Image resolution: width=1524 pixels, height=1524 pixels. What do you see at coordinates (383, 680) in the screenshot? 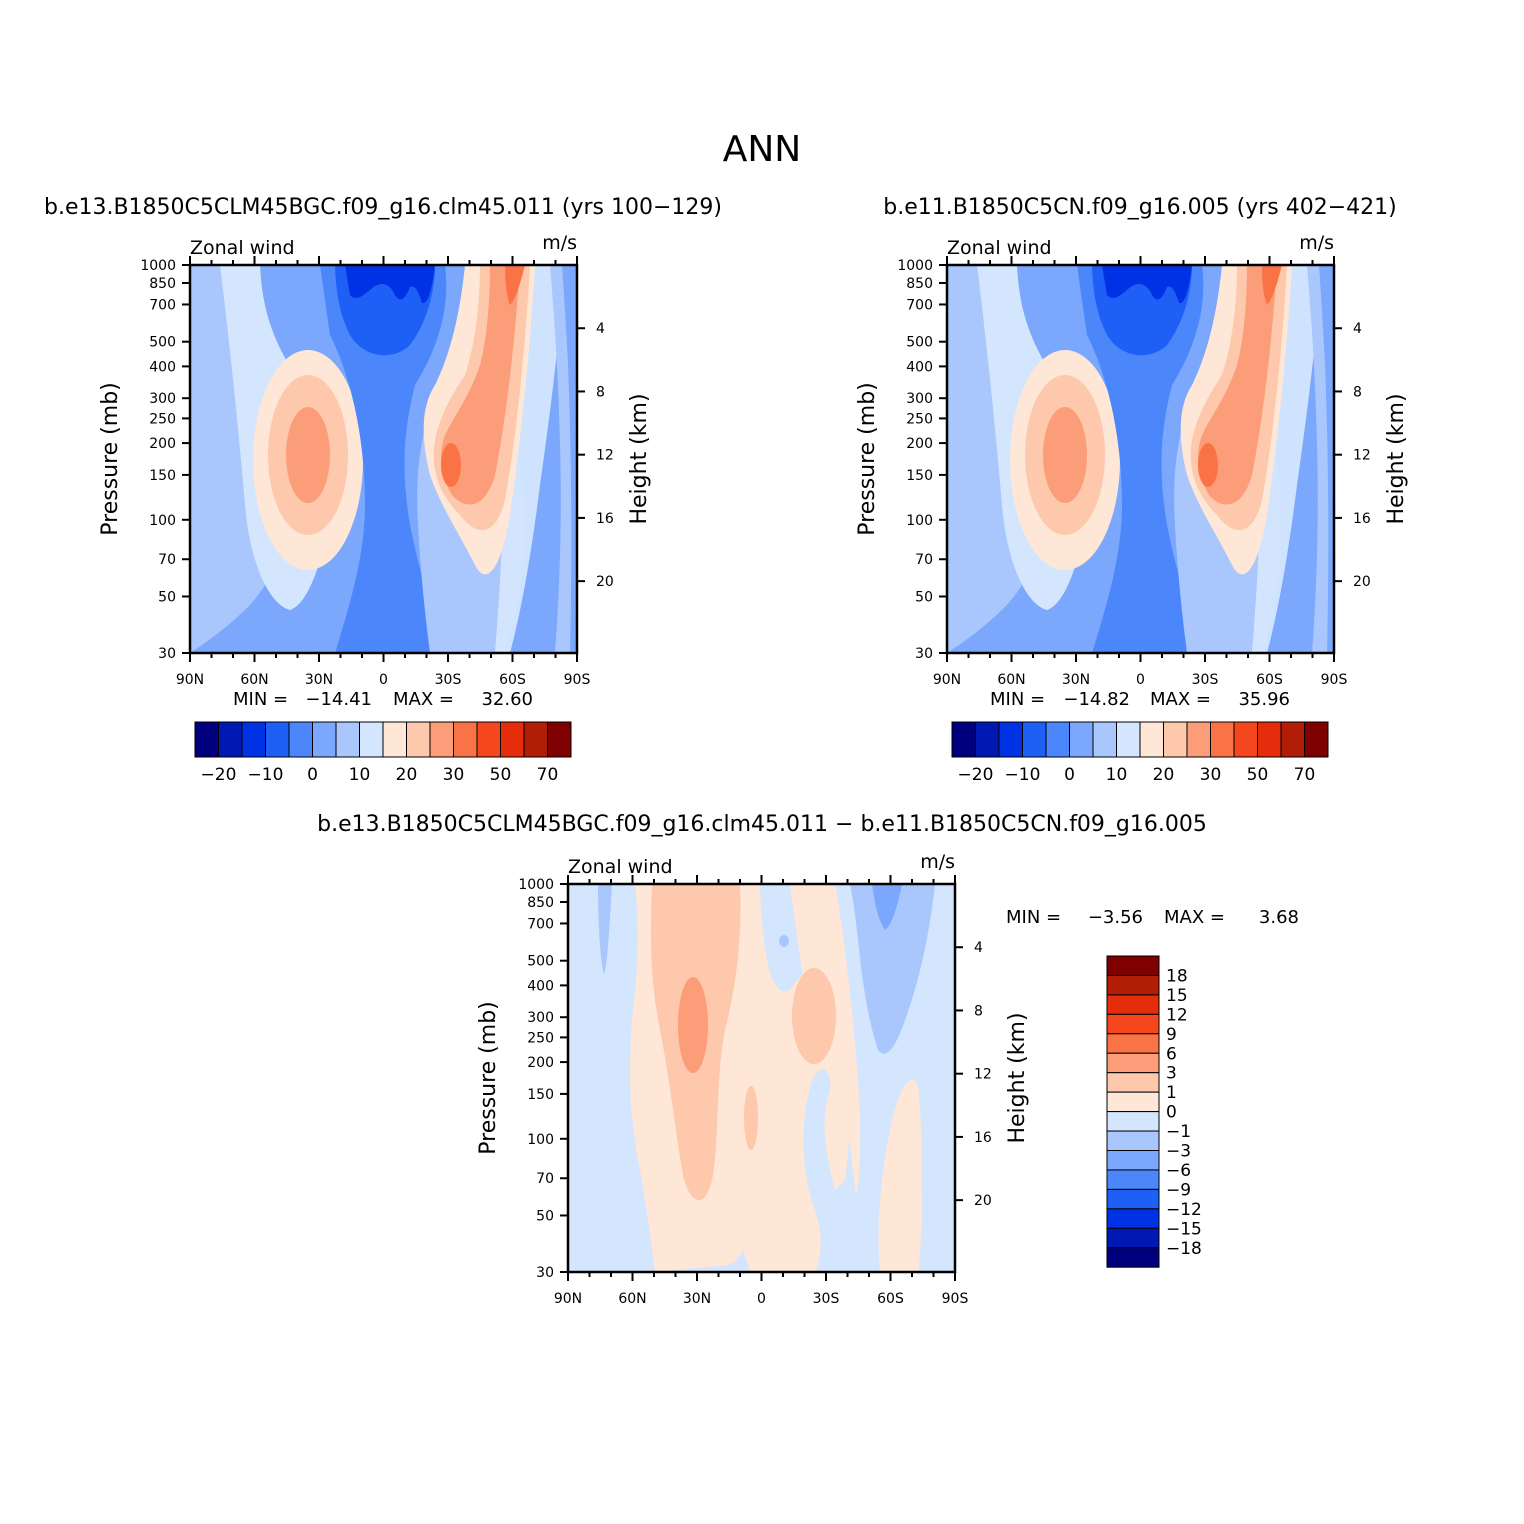
I see `lat-tick-label: 0` at bounding box center [383, 680].